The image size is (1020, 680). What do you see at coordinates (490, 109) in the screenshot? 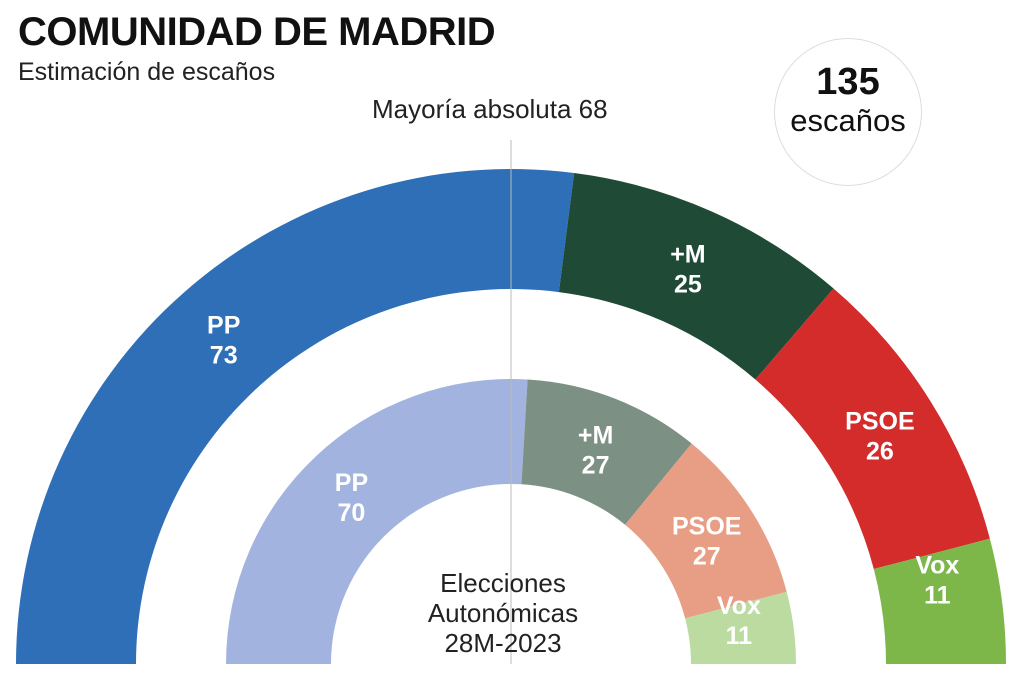
I see `majority-label: Mayoría absoluta 68` at bounding box center [490, 109].